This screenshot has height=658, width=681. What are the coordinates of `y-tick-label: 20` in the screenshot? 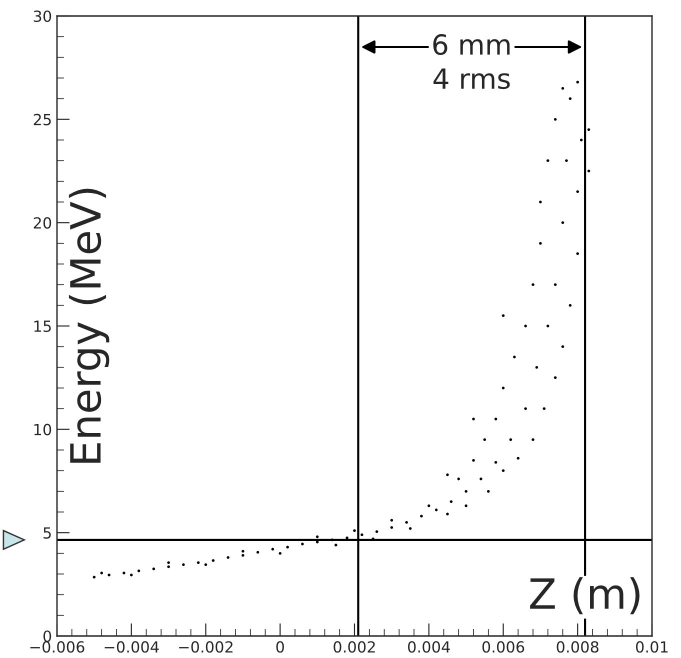 It's located at (43, 223).